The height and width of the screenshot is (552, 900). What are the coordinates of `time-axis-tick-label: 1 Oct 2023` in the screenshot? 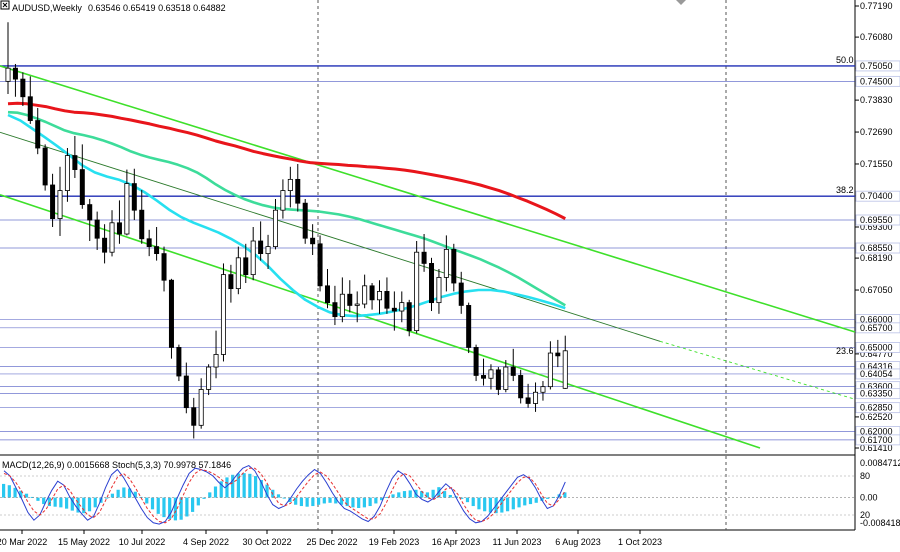 It's located at (640, 542).